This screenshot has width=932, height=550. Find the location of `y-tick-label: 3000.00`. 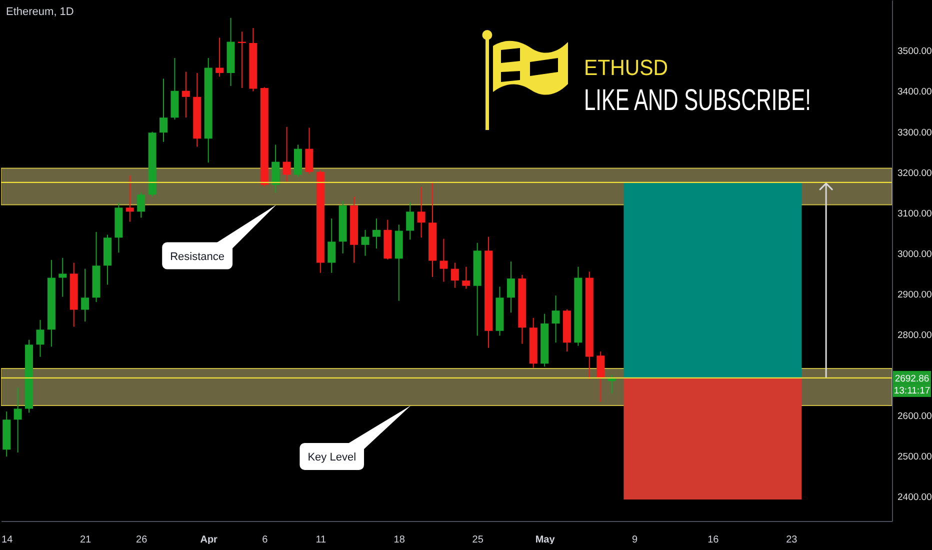

y-tick-label: 3000.00 is located at coordinates (915, 254).